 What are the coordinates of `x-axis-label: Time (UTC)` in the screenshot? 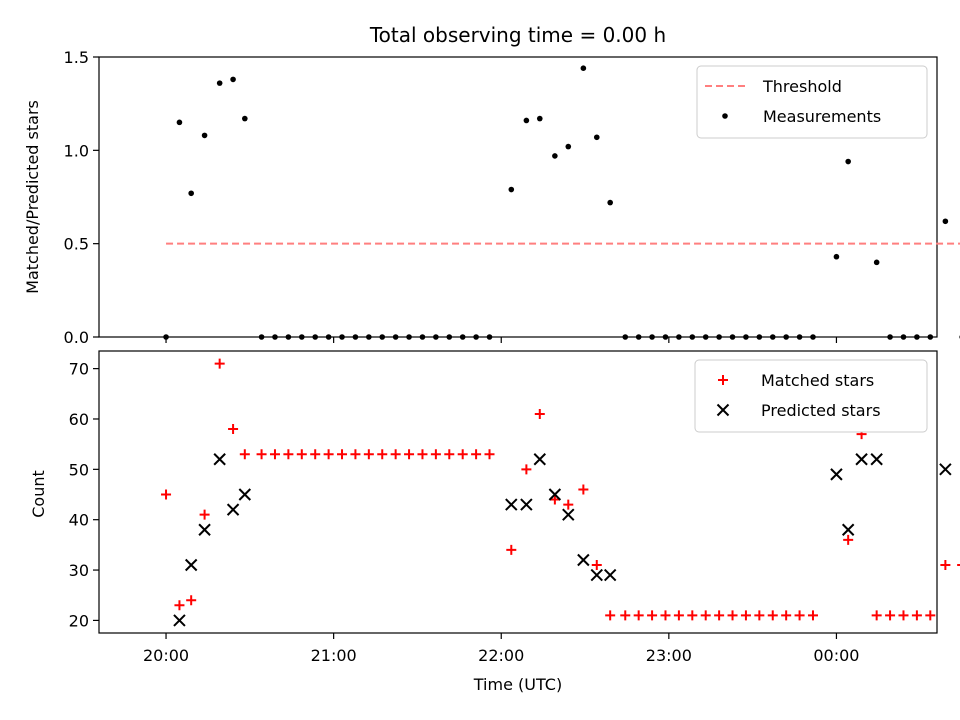 It's located at (517, 684).